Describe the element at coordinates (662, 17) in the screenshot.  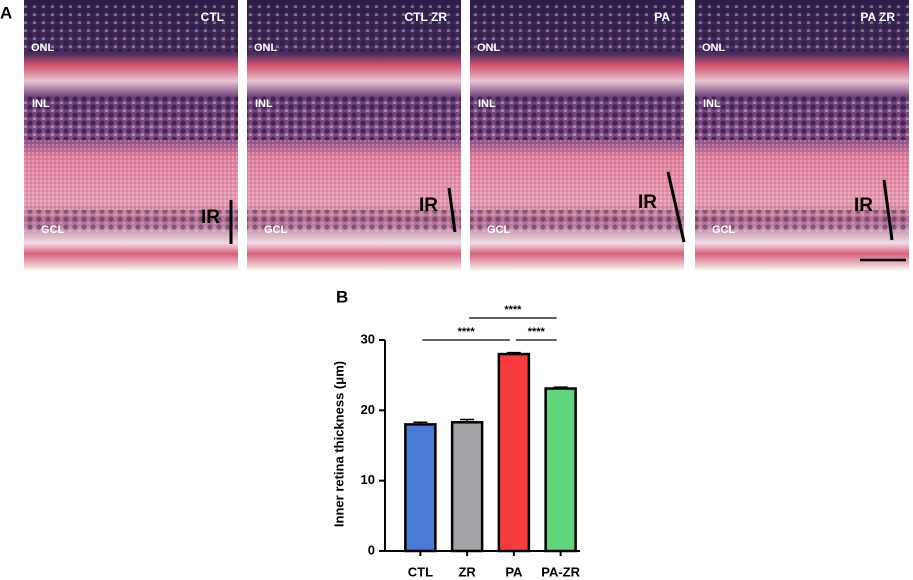
I see `image-title: PA` at that location.